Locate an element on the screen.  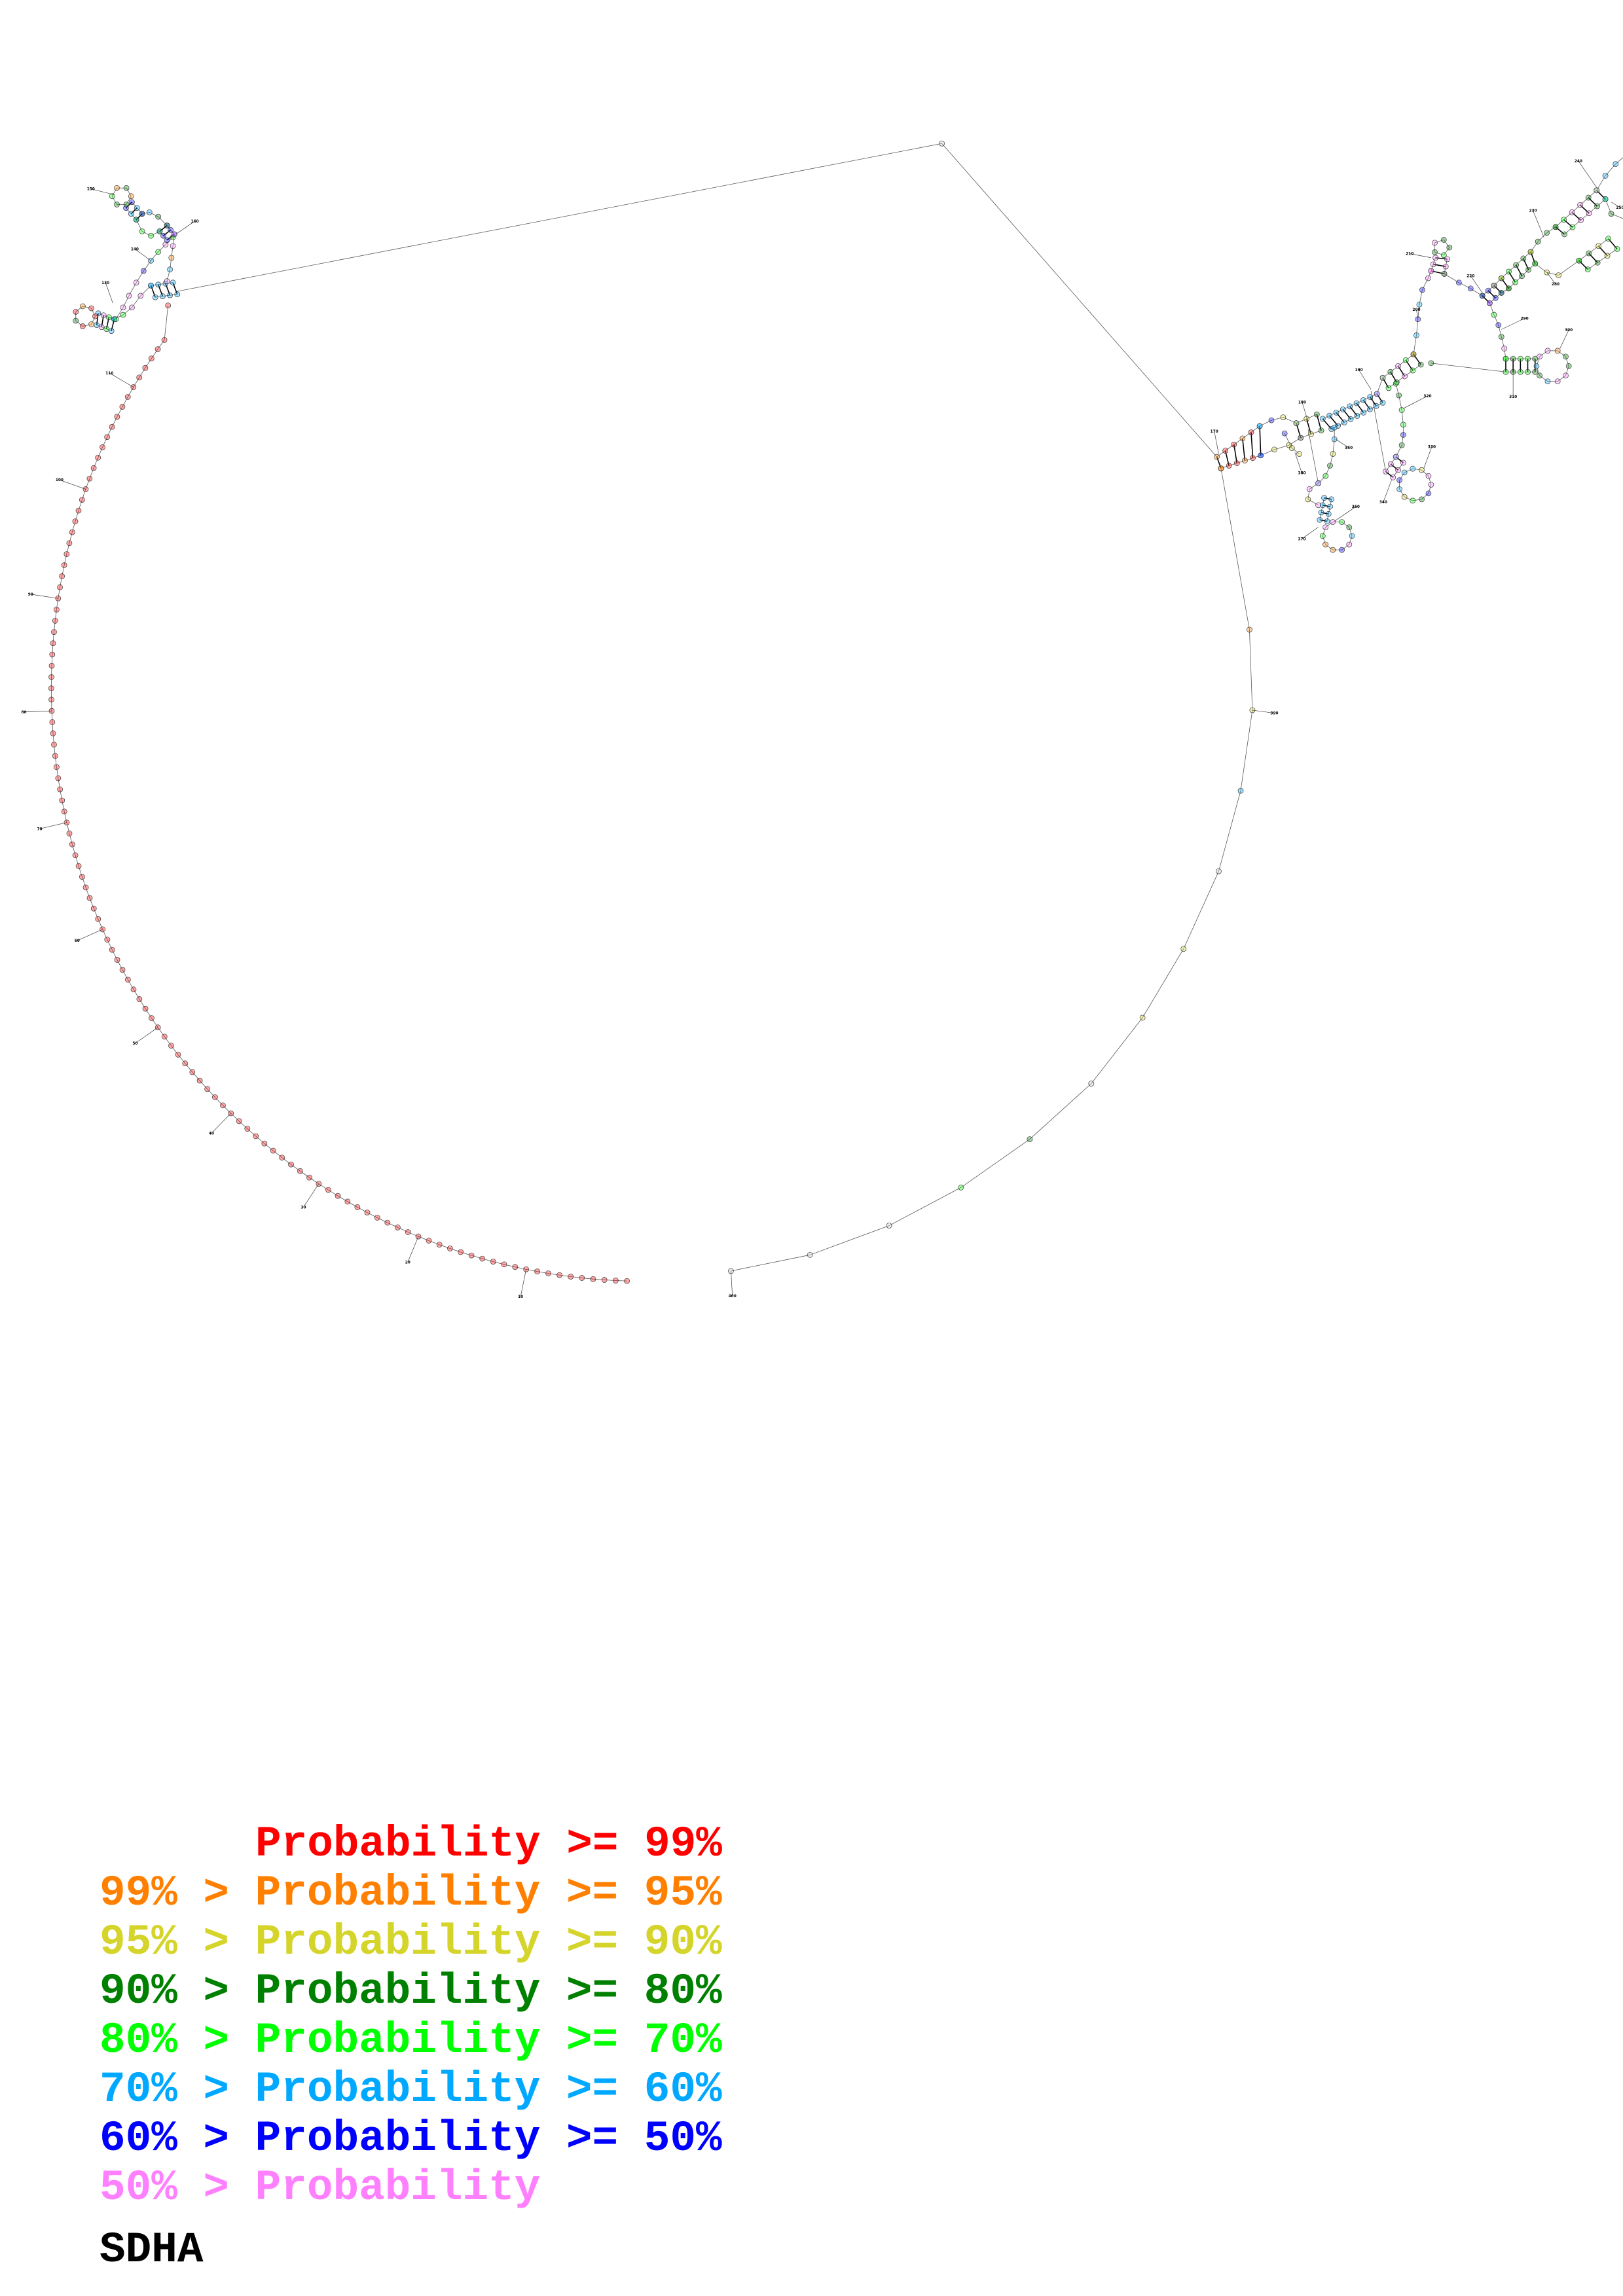
legend-row: 60% > Probability >= 50% is located at coordinates (411, 2139).